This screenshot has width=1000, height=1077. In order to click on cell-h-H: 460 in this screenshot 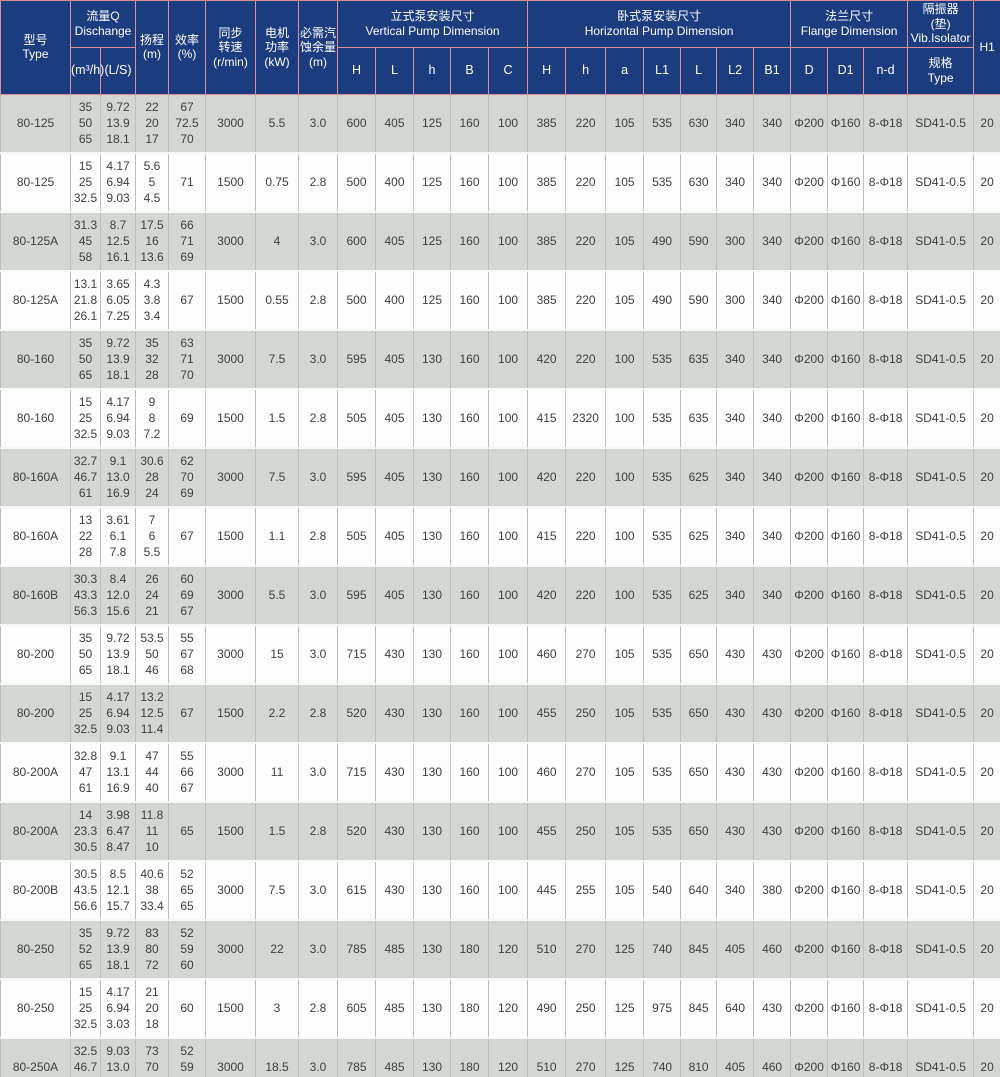, I will do `click(547, 772)`.